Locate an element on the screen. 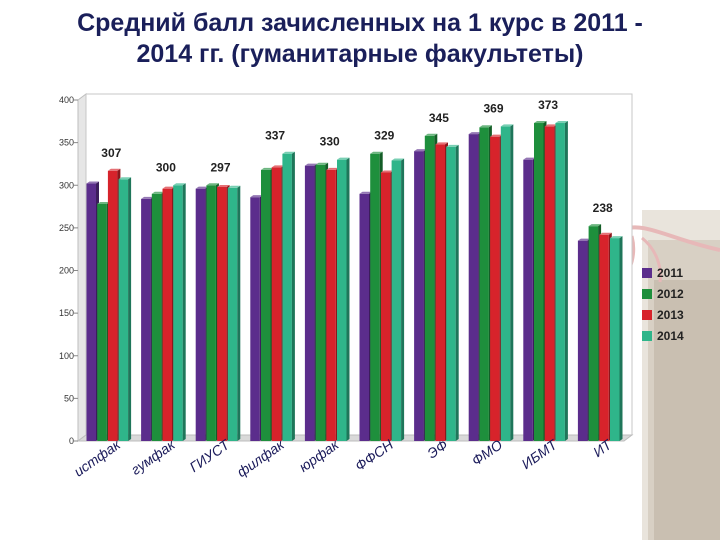 The image size is (720, 540). x-tick-label: ФФСН is located at coordinates (374, 455).